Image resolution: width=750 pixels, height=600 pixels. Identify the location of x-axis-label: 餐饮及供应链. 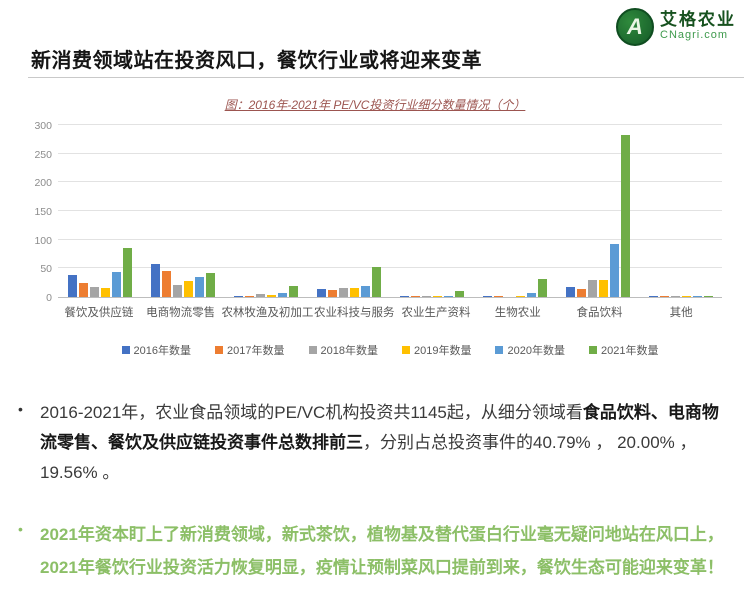
(99, 313).